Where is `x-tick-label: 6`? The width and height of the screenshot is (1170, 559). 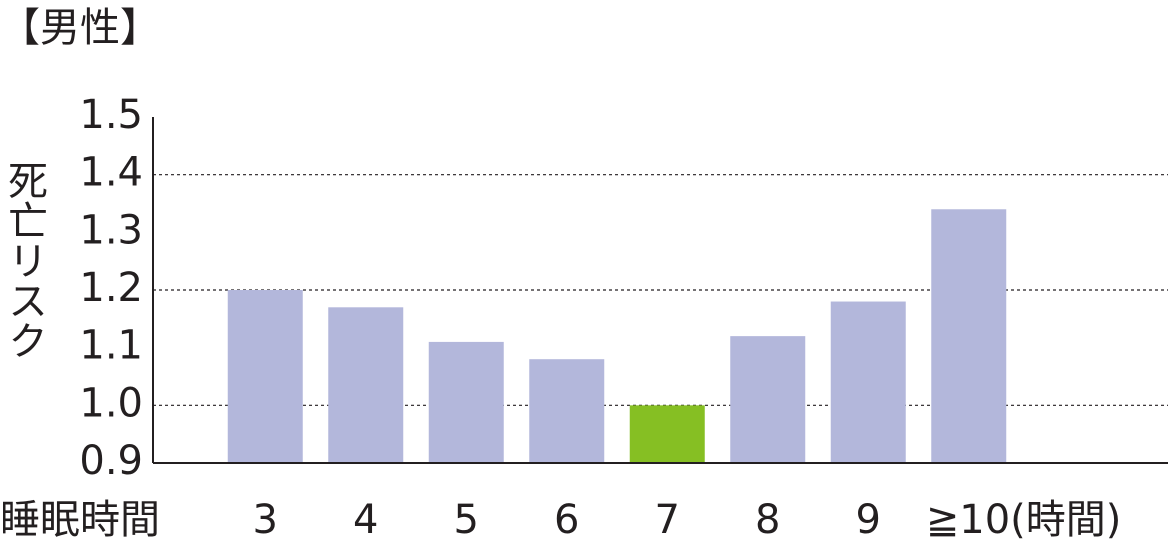
x-tick-label: 6 is located at coordinates (566, 520).